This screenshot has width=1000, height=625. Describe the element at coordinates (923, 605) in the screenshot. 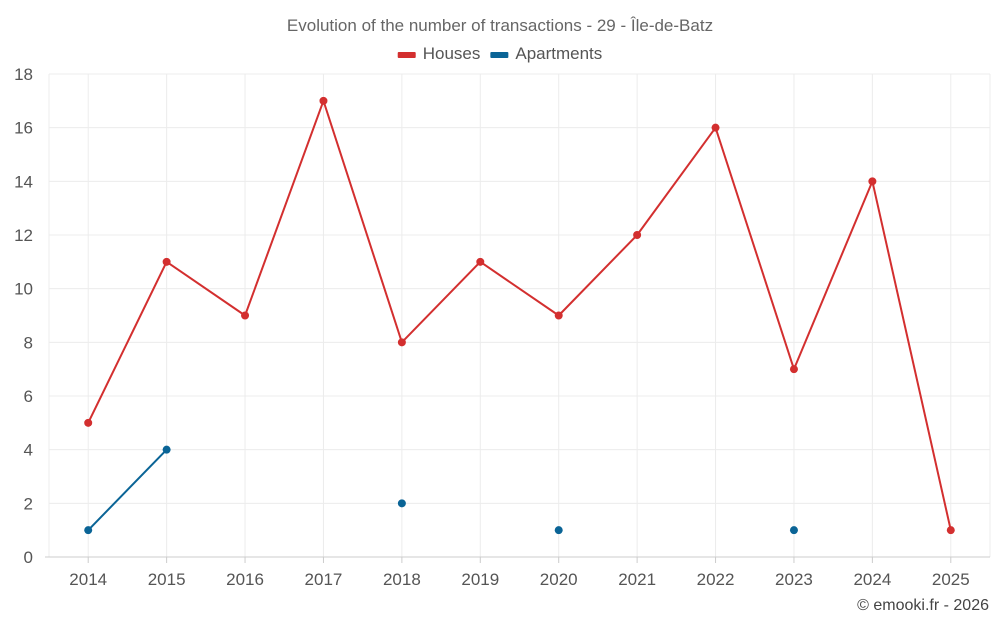

I see `credit-text: © emooki.fr - 2026` at that location.